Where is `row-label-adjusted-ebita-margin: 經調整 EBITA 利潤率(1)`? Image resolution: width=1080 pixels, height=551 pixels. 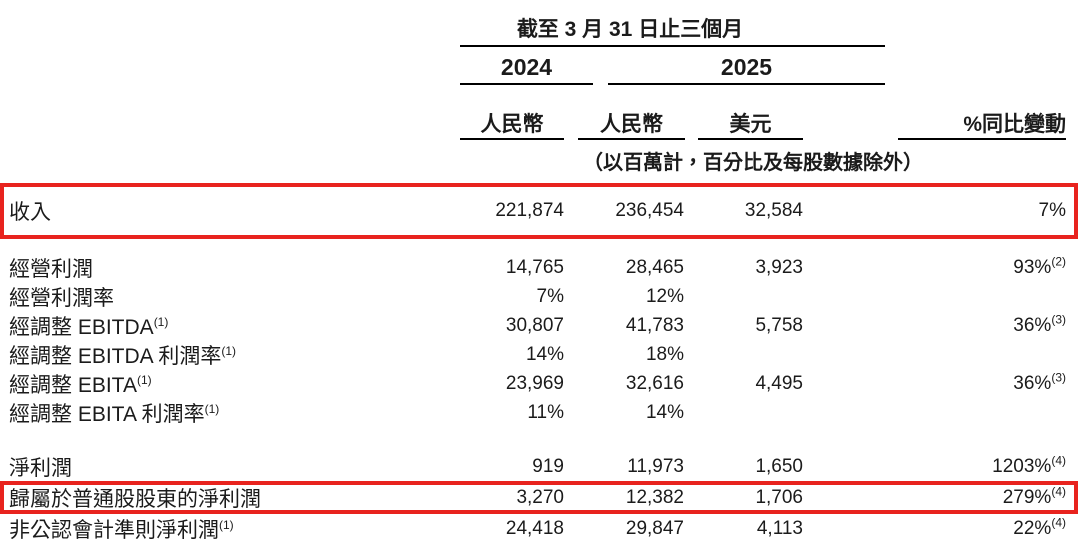
row-label-adjusted-ebita-margin: 經調整 EBITA 利潤率(1) is located at coordinates (114, 413).